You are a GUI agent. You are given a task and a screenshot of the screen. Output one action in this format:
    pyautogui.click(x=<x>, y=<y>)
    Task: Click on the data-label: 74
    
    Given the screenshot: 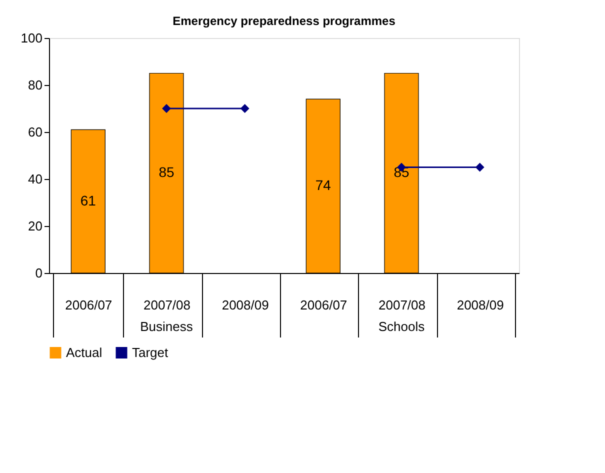 What is the action you would take?
    pyautogui.click(x=323, y=185)
    